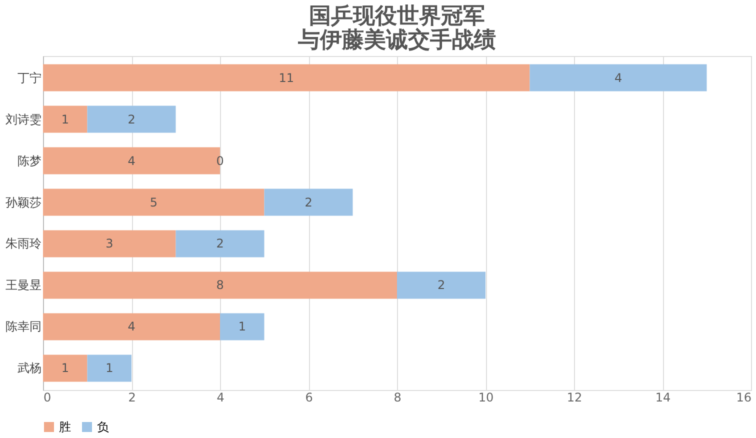  Describe the element at coordinates (132, 397) in the screenshot. I see `x-tick-label: 2` at that location.